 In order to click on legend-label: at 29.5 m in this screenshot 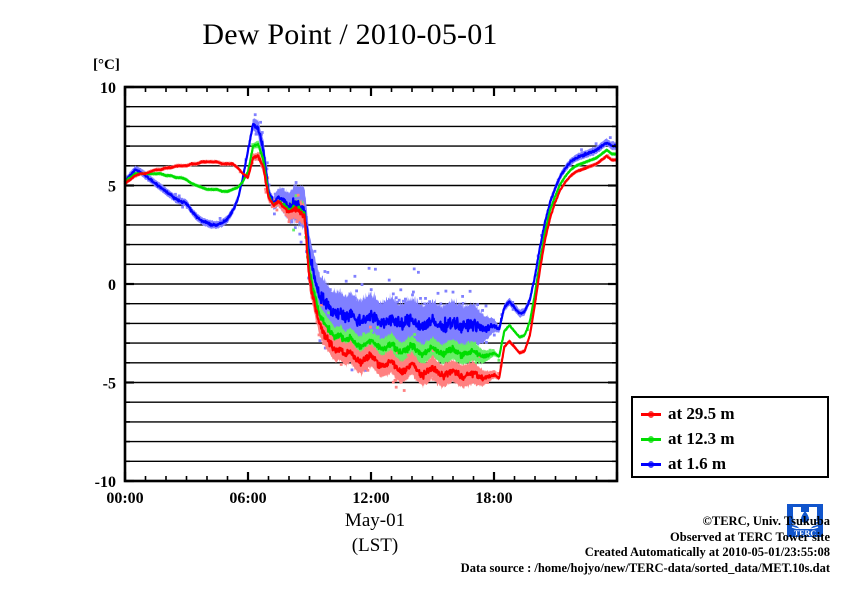, I will do `click(701, 413)`.